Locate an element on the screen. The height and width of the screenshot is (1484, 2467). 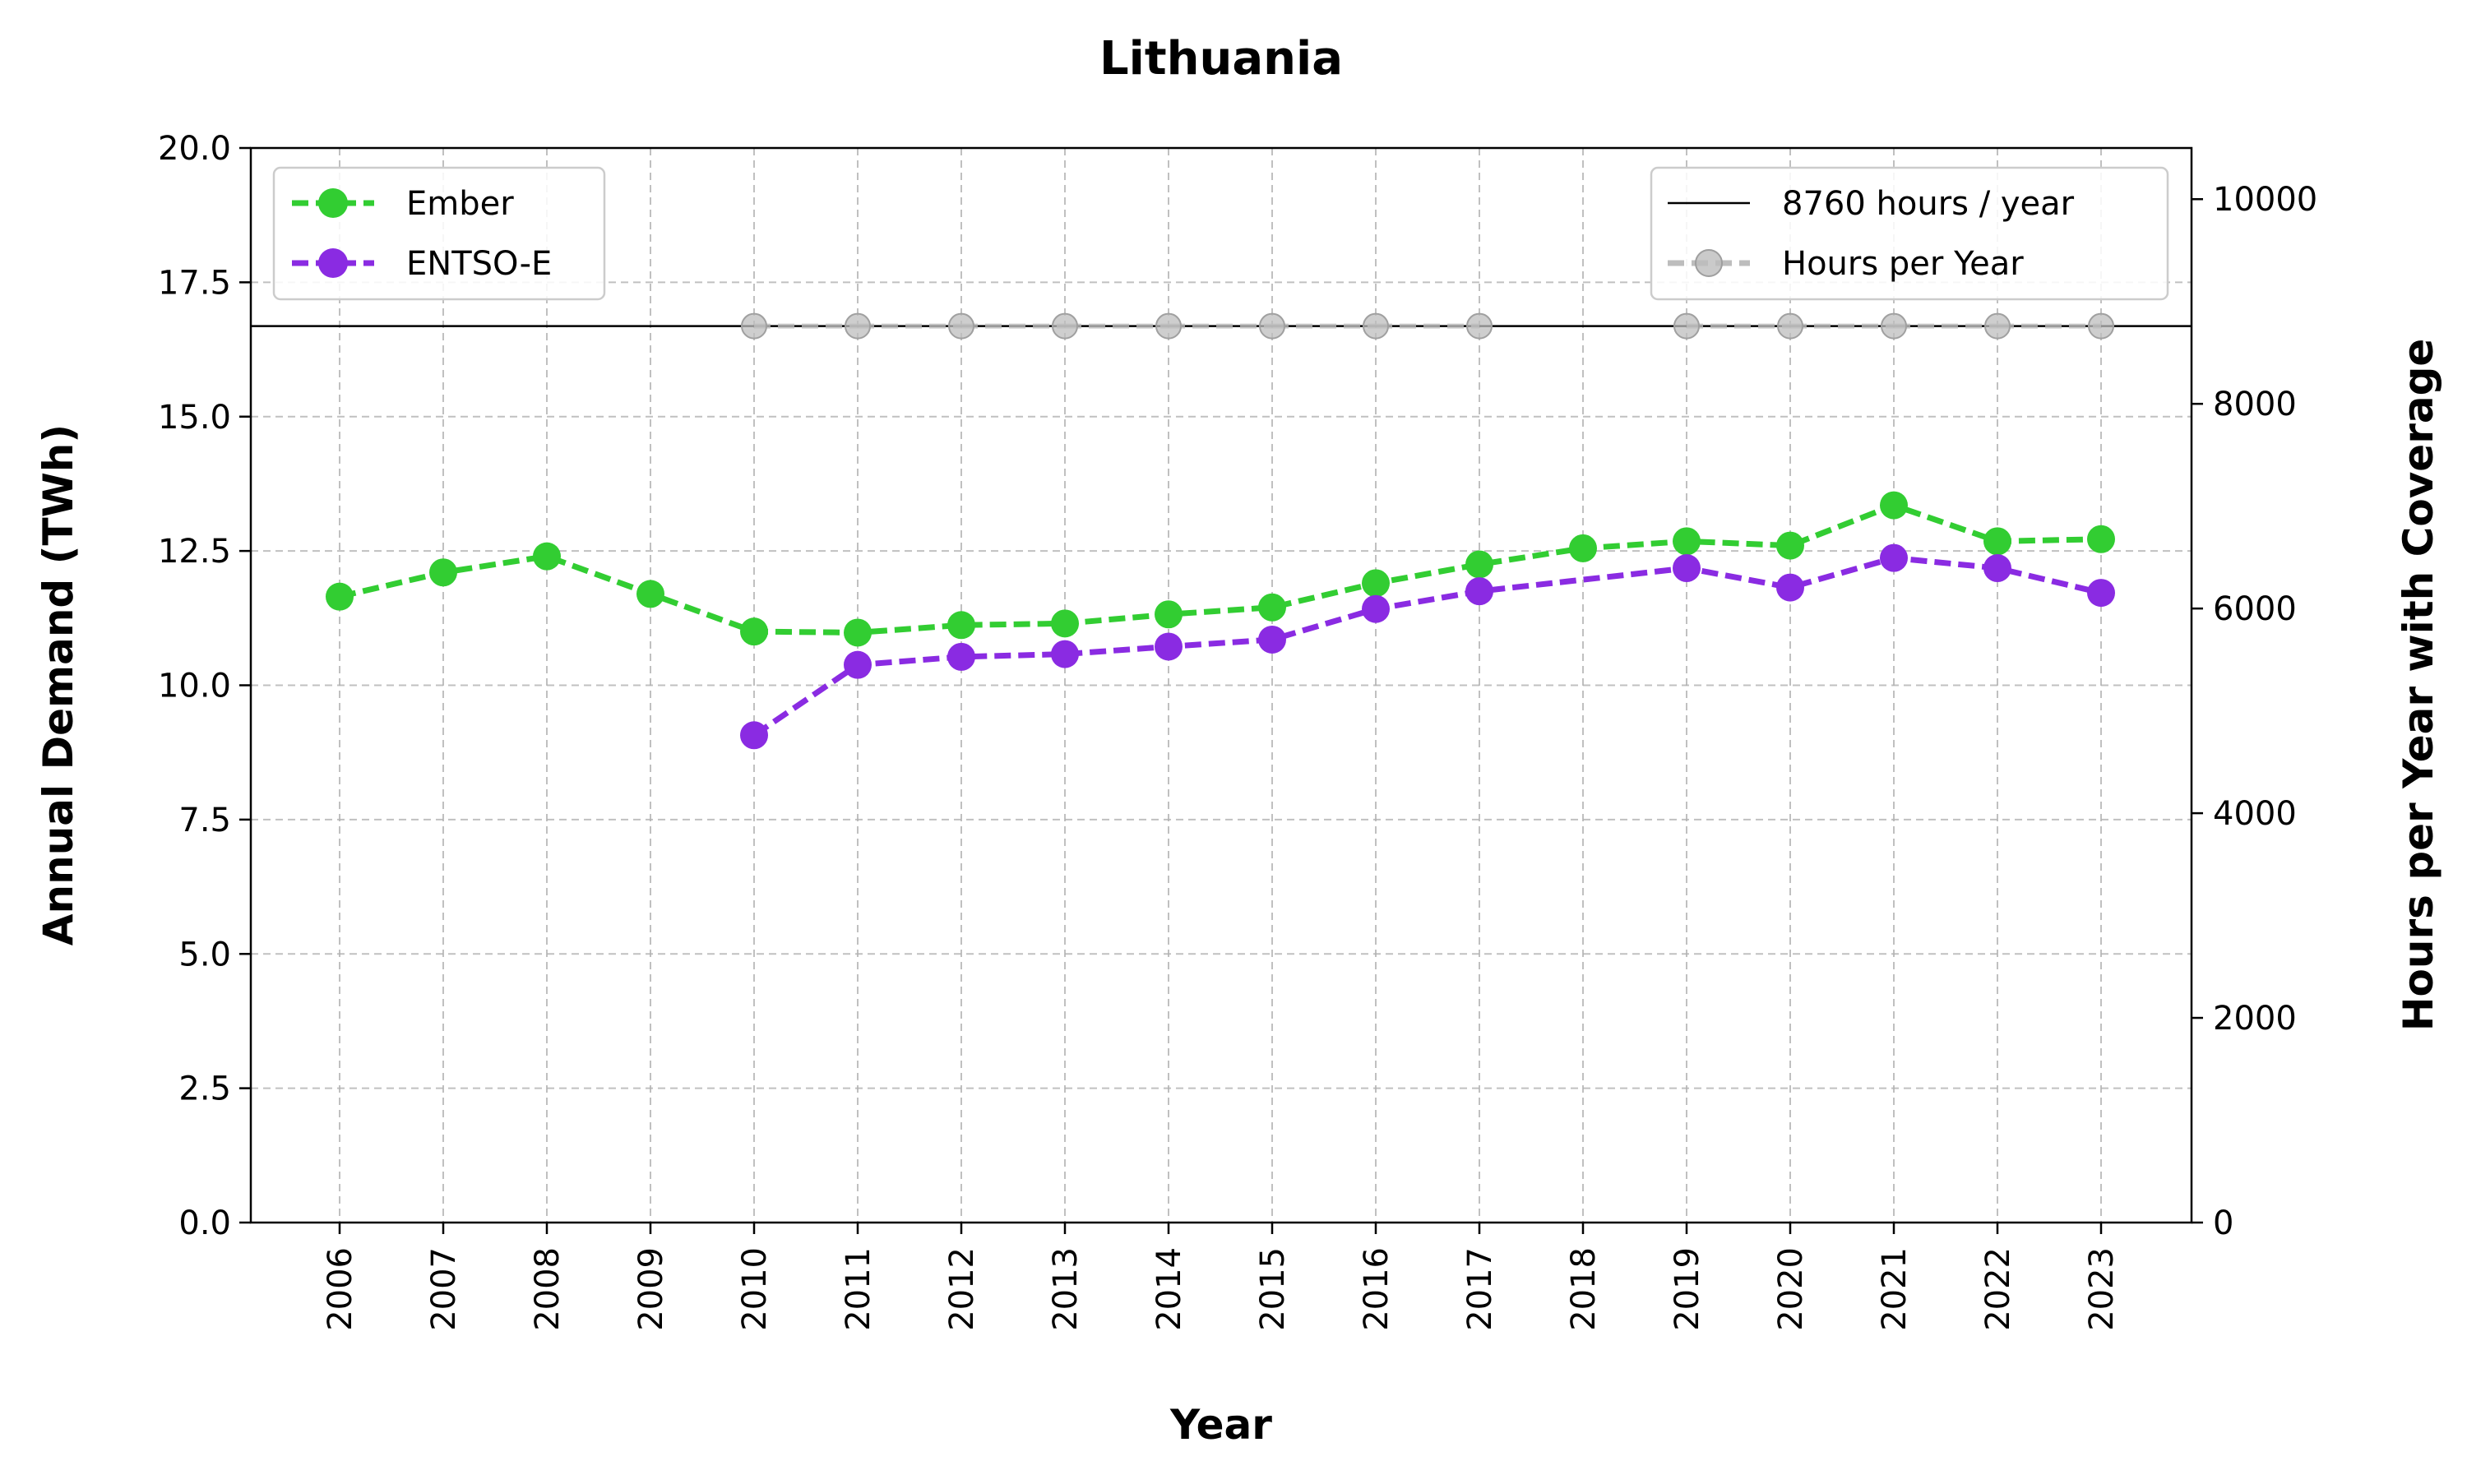
x-tick-label: 2021 is located at coordinates (1895, 1289).